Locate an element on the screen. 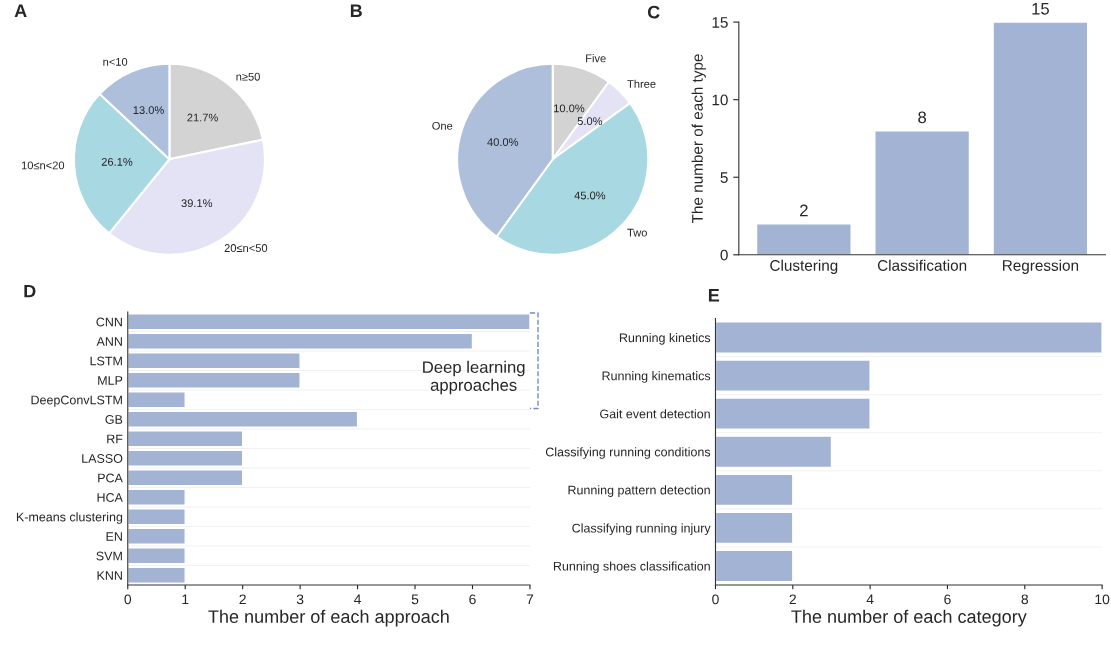 This screenshot has height=650, width=1111. y-tick-label: Running pattern detection is located at coordinates (639, 491).